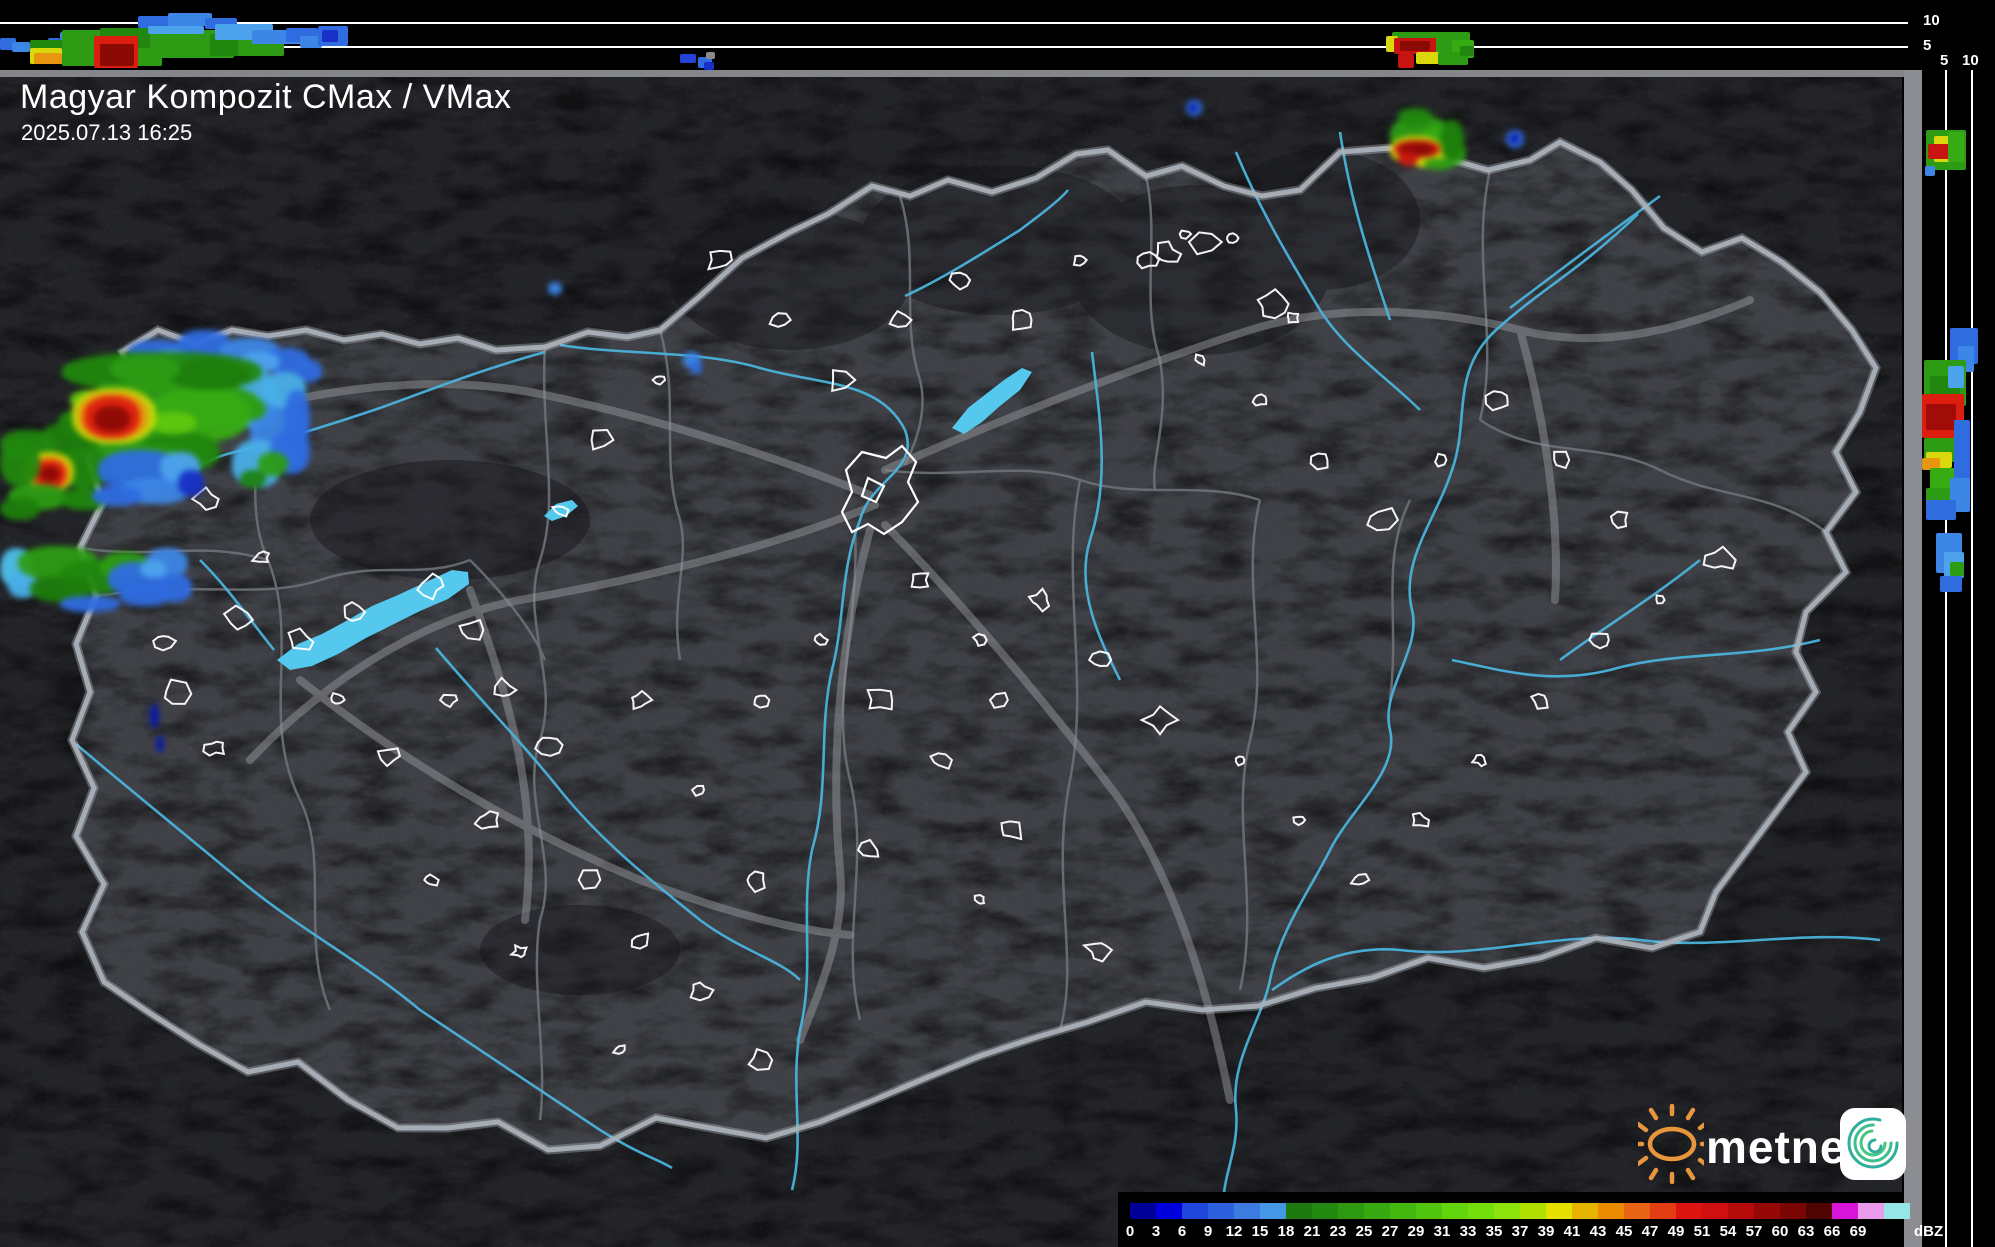  Describe the element at coordinates (954, 23) in the screenshot. I see `altitude-line-10km` at that location.